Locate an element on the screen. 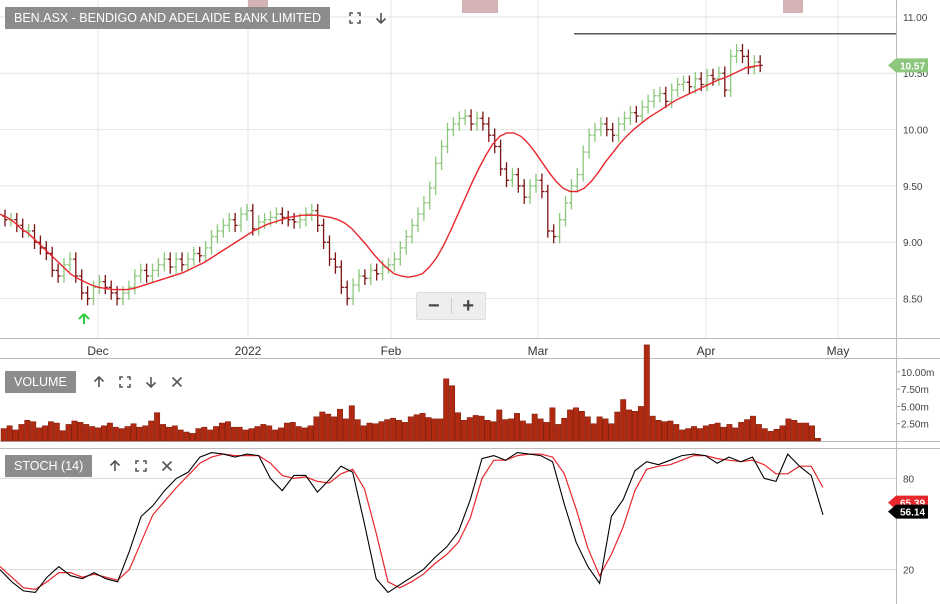 This screenshot has height=604, width=940. x-tick-label: 2022 is located at coordinates (248, 351).